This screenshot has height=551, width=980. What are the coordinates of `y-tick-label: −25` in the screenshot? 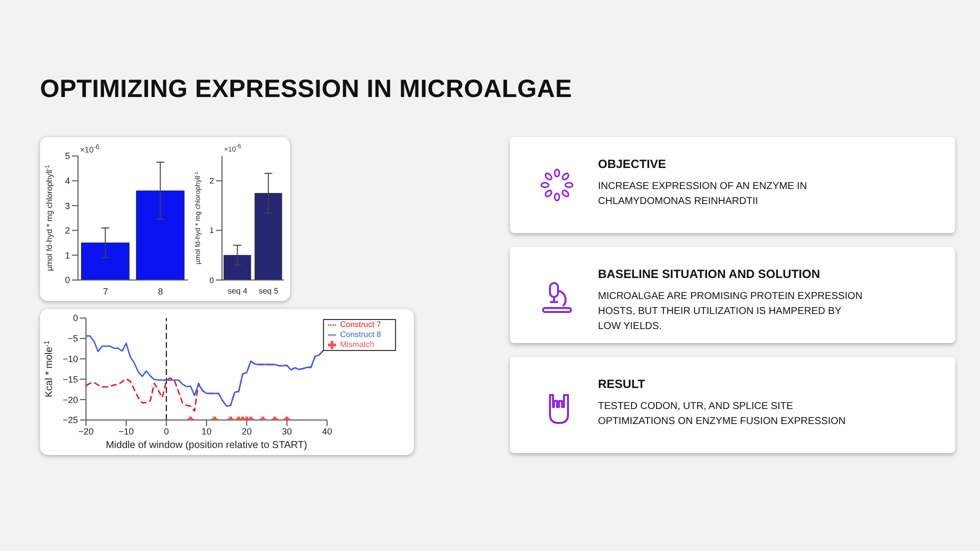 It's located at (70, 420).